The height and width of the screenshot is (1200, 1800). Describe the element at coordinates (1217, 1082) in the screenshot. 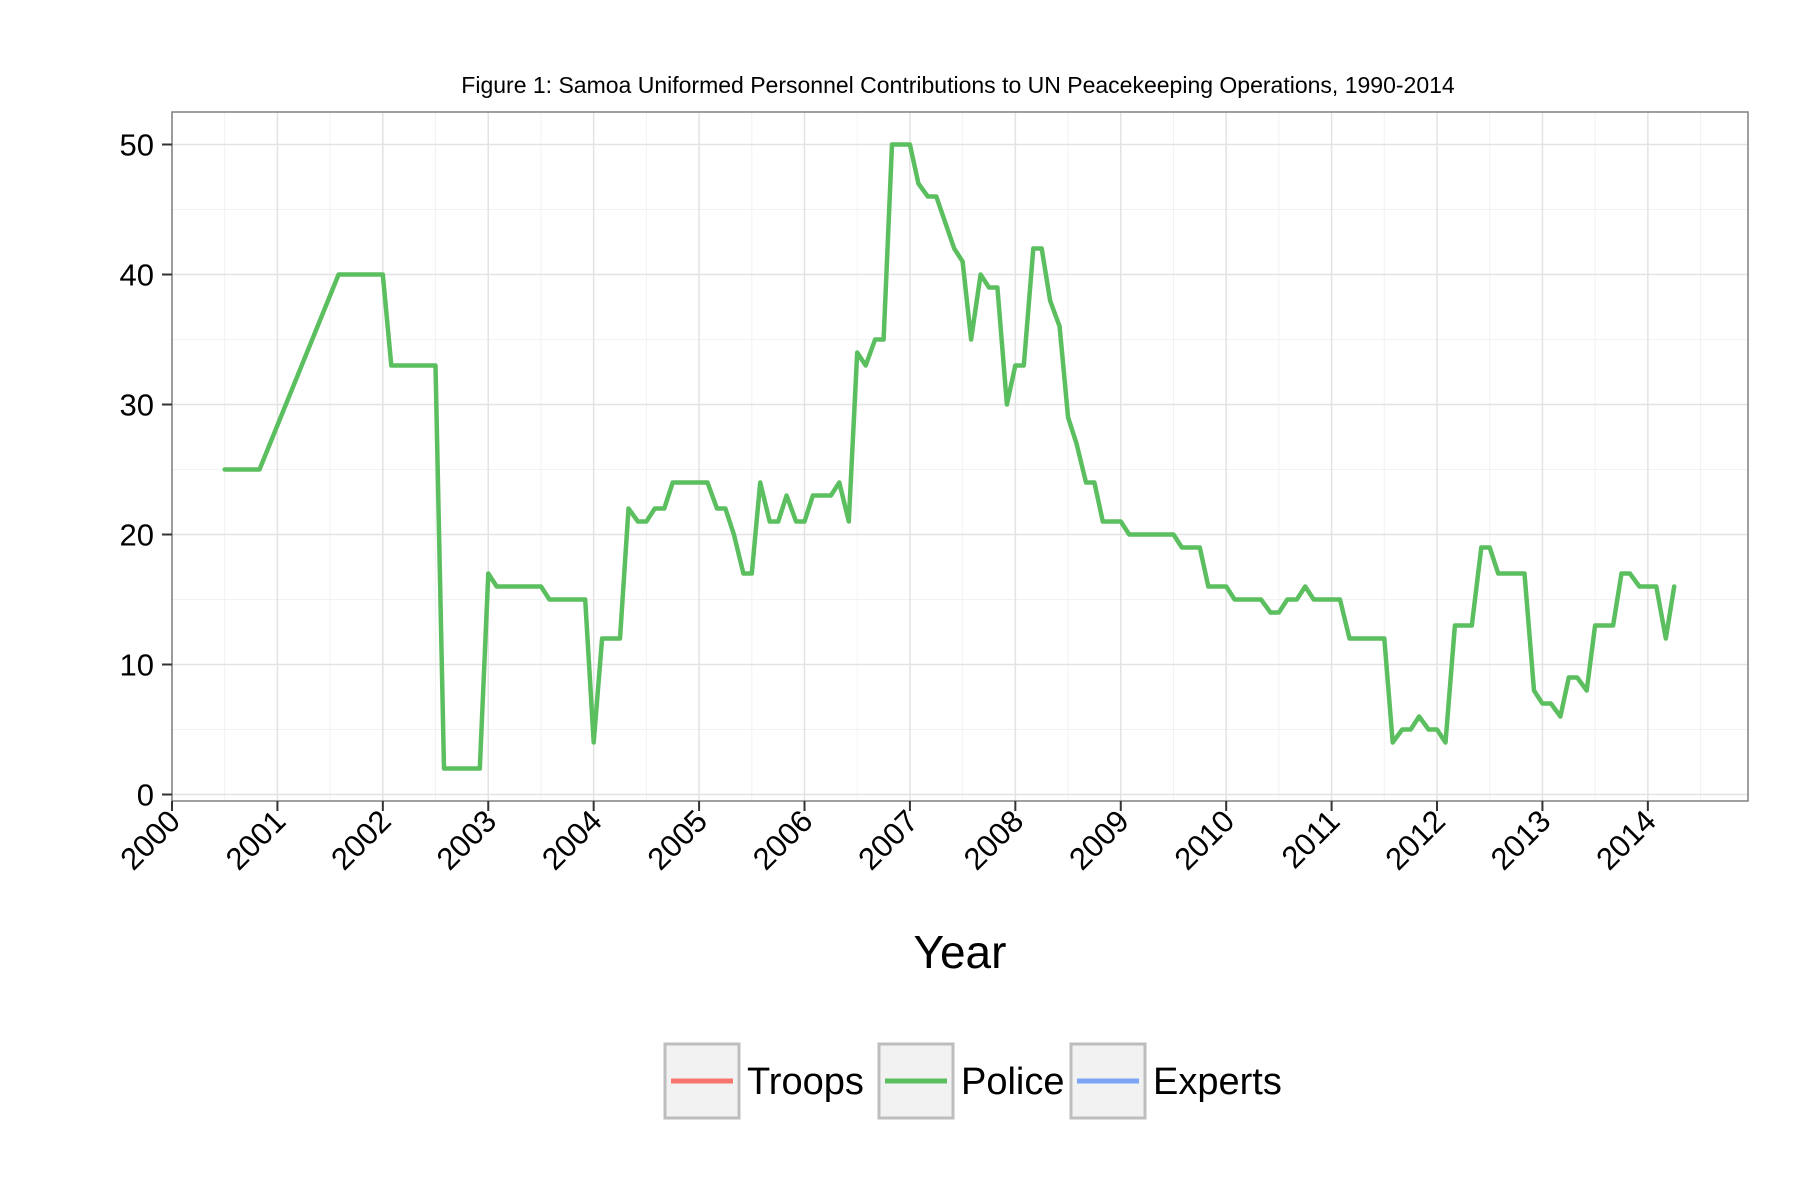

I see `legend-label-experts: Experts` at that location.